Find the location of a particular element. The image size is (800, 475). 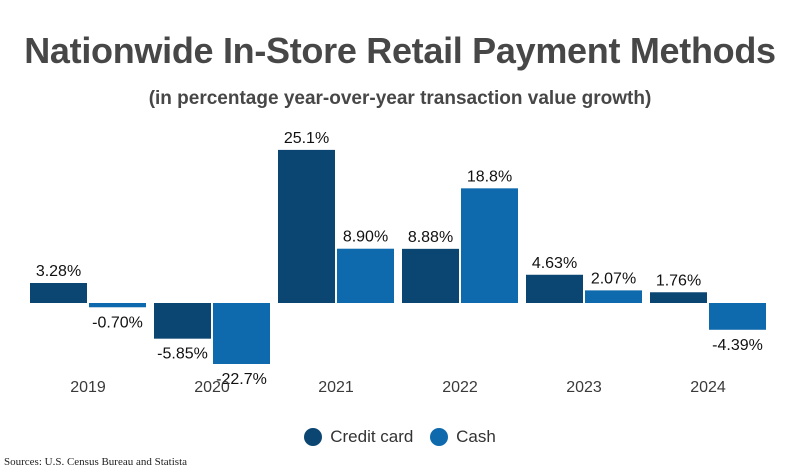

data-label-credit-card-2023: 4.63% is located at coordinates (554, 263).